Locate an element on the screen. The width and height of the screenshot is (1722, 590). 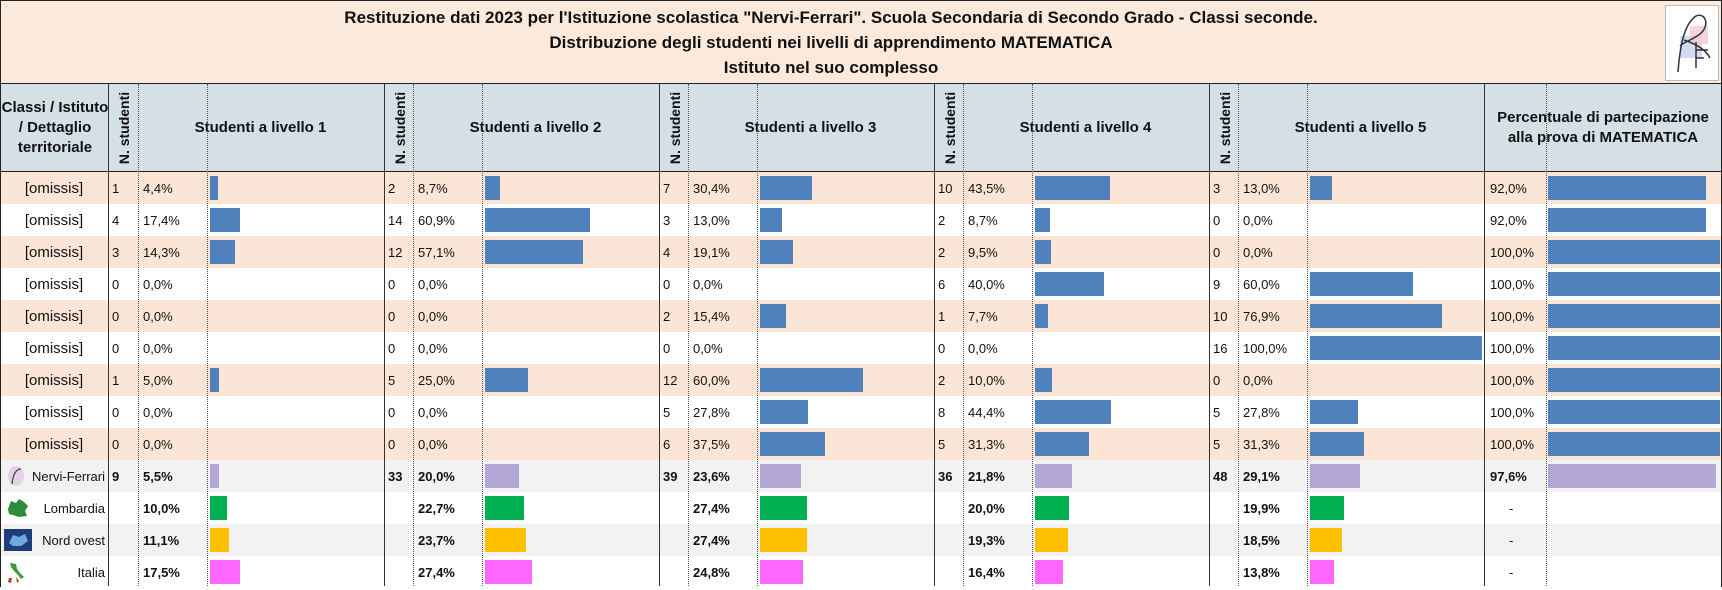
row-label: Nervi-Ferrari is located at coordinates (54, 476).